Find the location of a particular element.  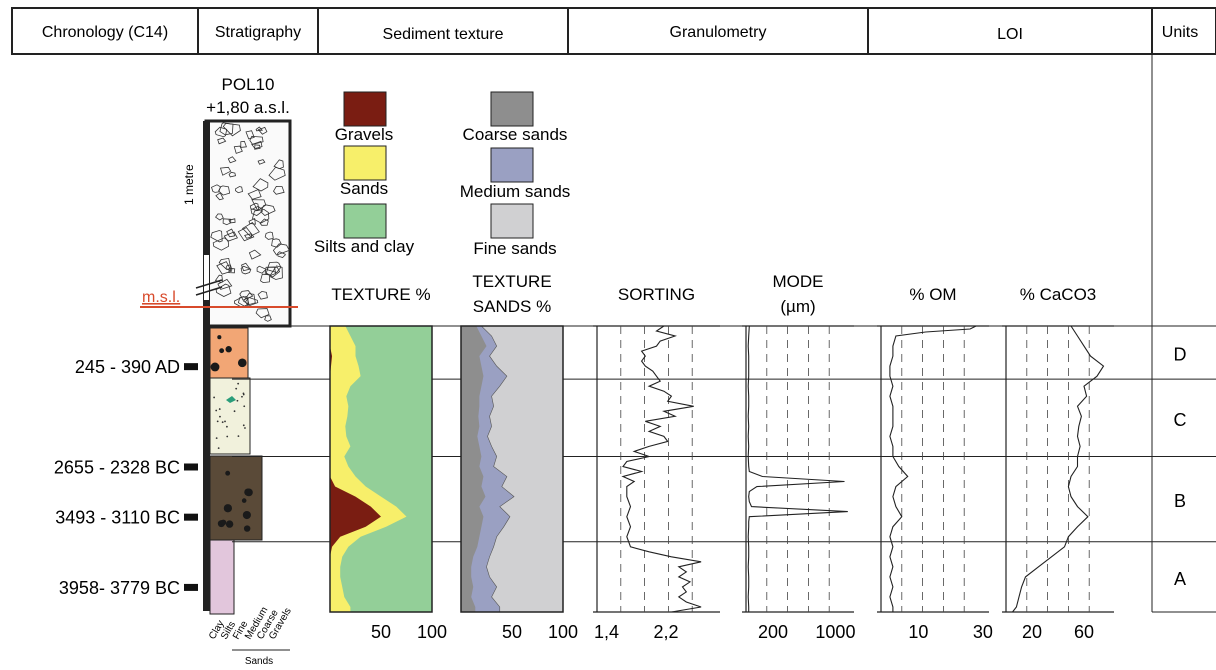

panel-2: SORTING 1,4 2,2 is located at coordinates (656, 463).